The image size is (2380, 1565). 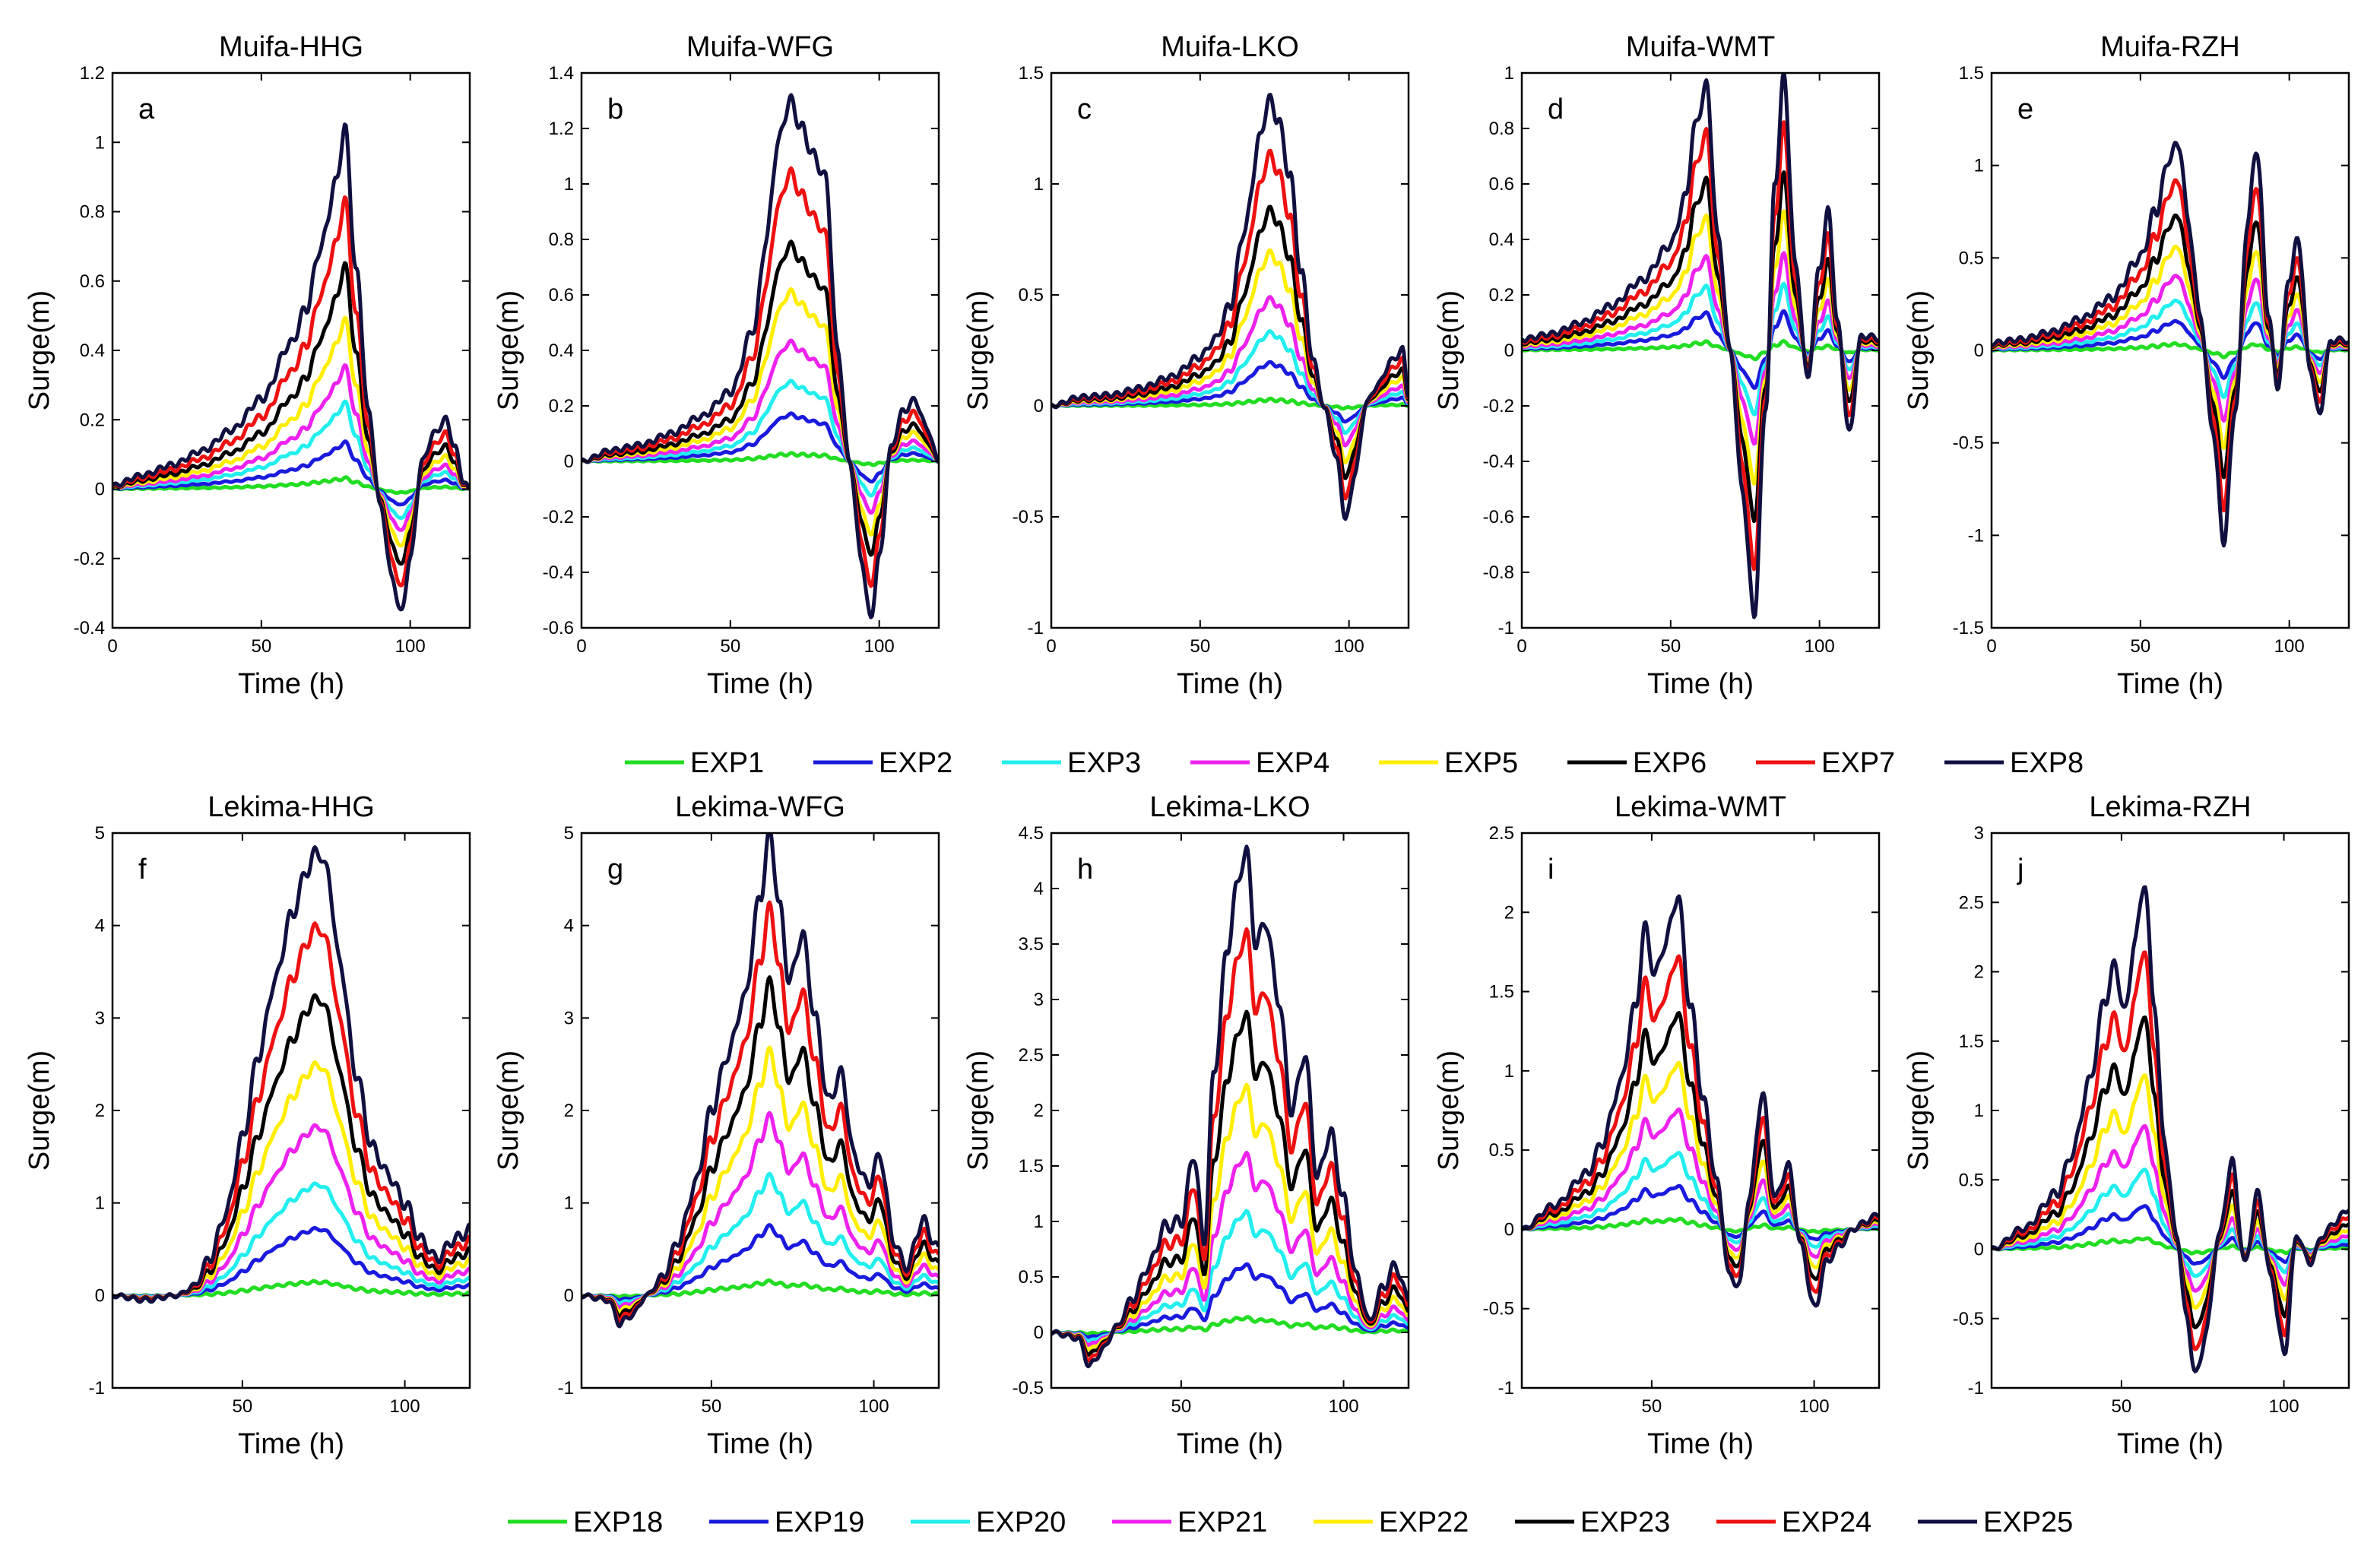 I want to click on legend-label: EXP21, so click(x=1222, y=1522).